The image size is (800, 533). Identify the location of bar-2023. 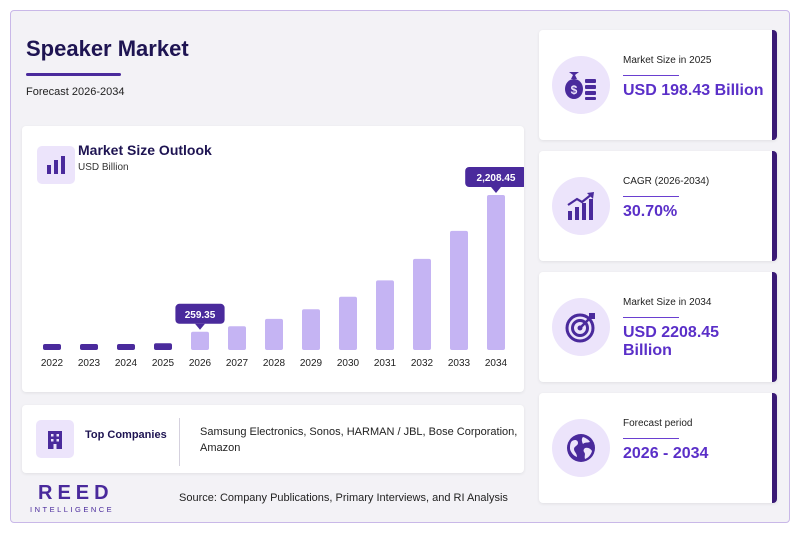
(89, 347).